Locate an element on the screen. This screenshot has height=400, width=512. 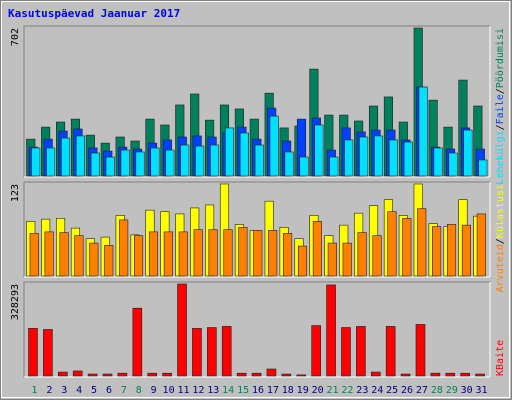
x-tick-label: 1 is located at coordinates (34, 390).